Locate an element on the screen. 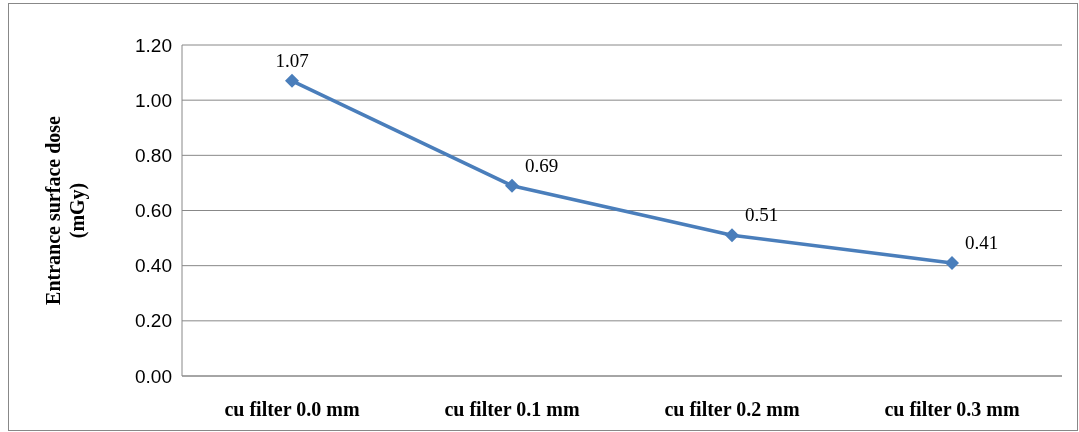 The height and width of the screenshot is (432, 1079). y-tick-label: 0.00 is located at coordinates (153, 376).